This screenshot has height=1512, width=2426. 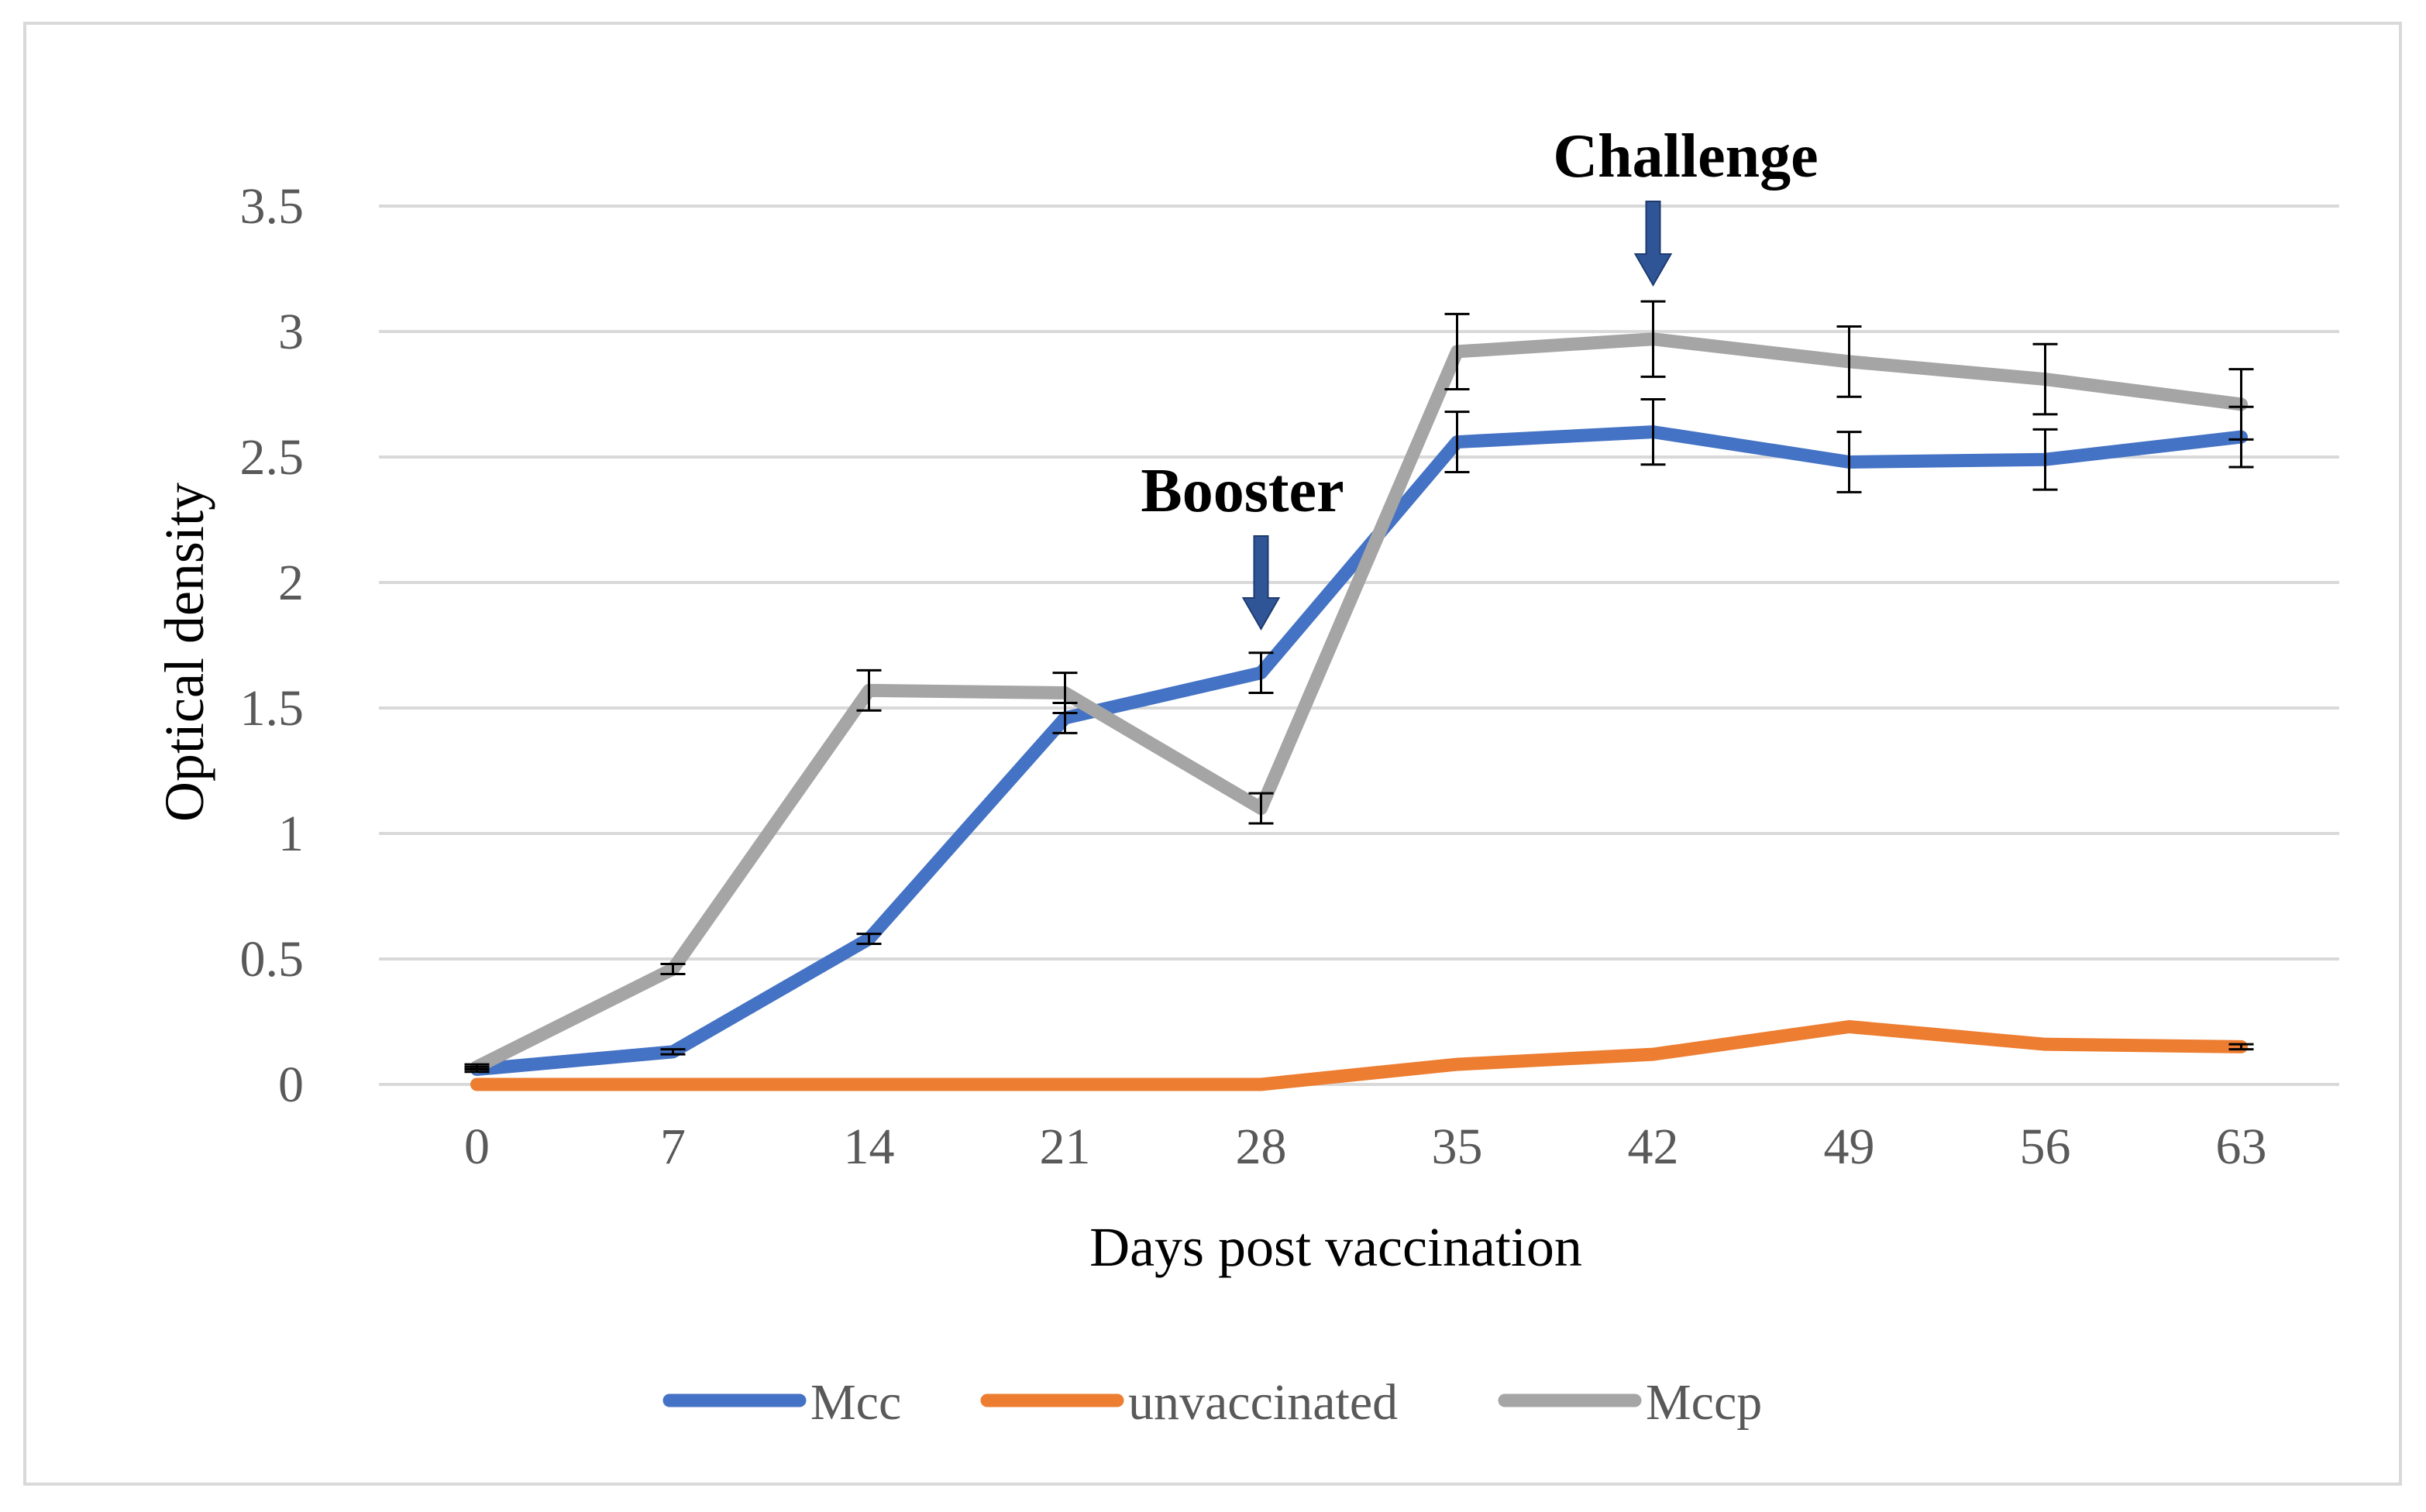 What do you see at coordinates (1849, 1147) in the screenshot?
I see `x-tick-label: 49` at bounding box center [1849, 1147].